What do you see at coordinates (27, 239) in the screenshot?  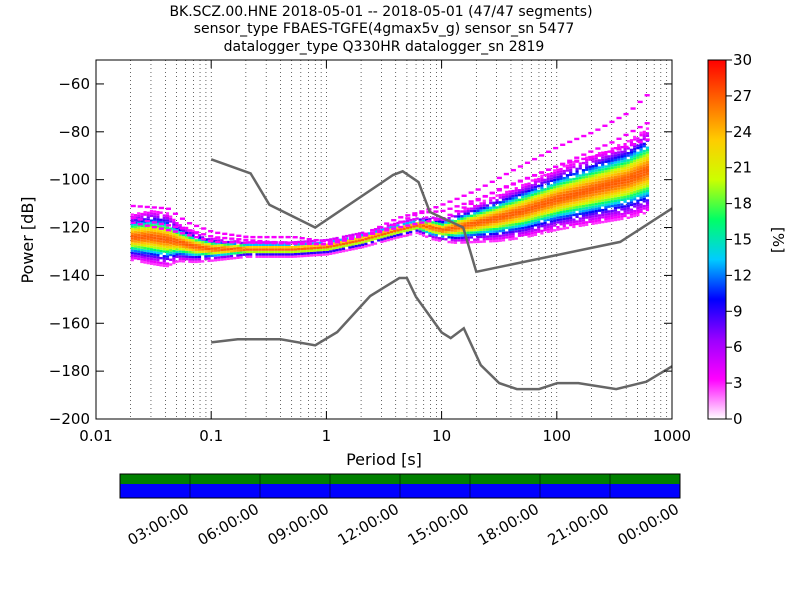 I see `y-axis-label: Power [dB]` at bounding box center [27, 239].